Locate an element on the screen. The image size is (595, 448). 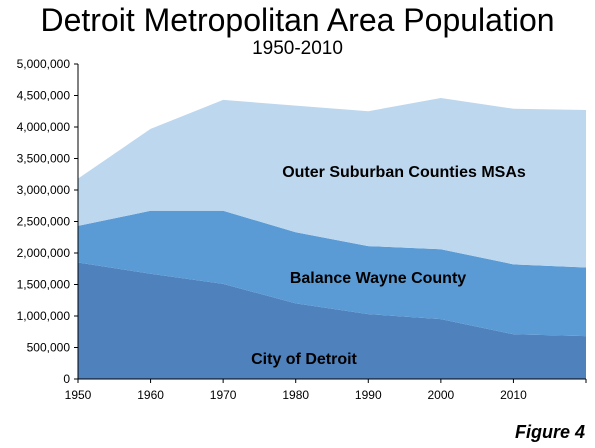
area-label-balance-wayne: Balance Wayne County is located at coordinates (378, 278).